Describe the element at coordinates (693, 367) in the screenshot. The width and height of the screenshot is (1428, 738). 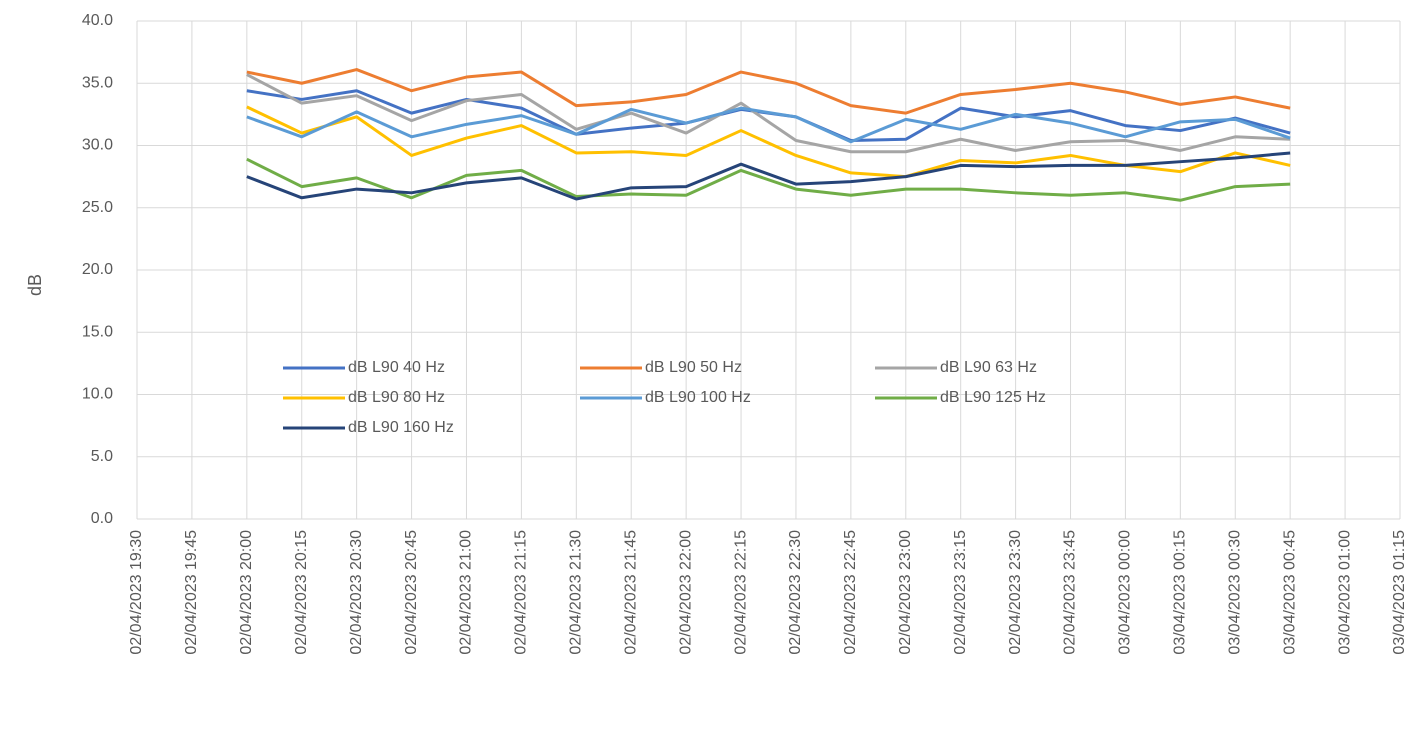
I see `legend-label: dB L90 50 Hz` at that location.